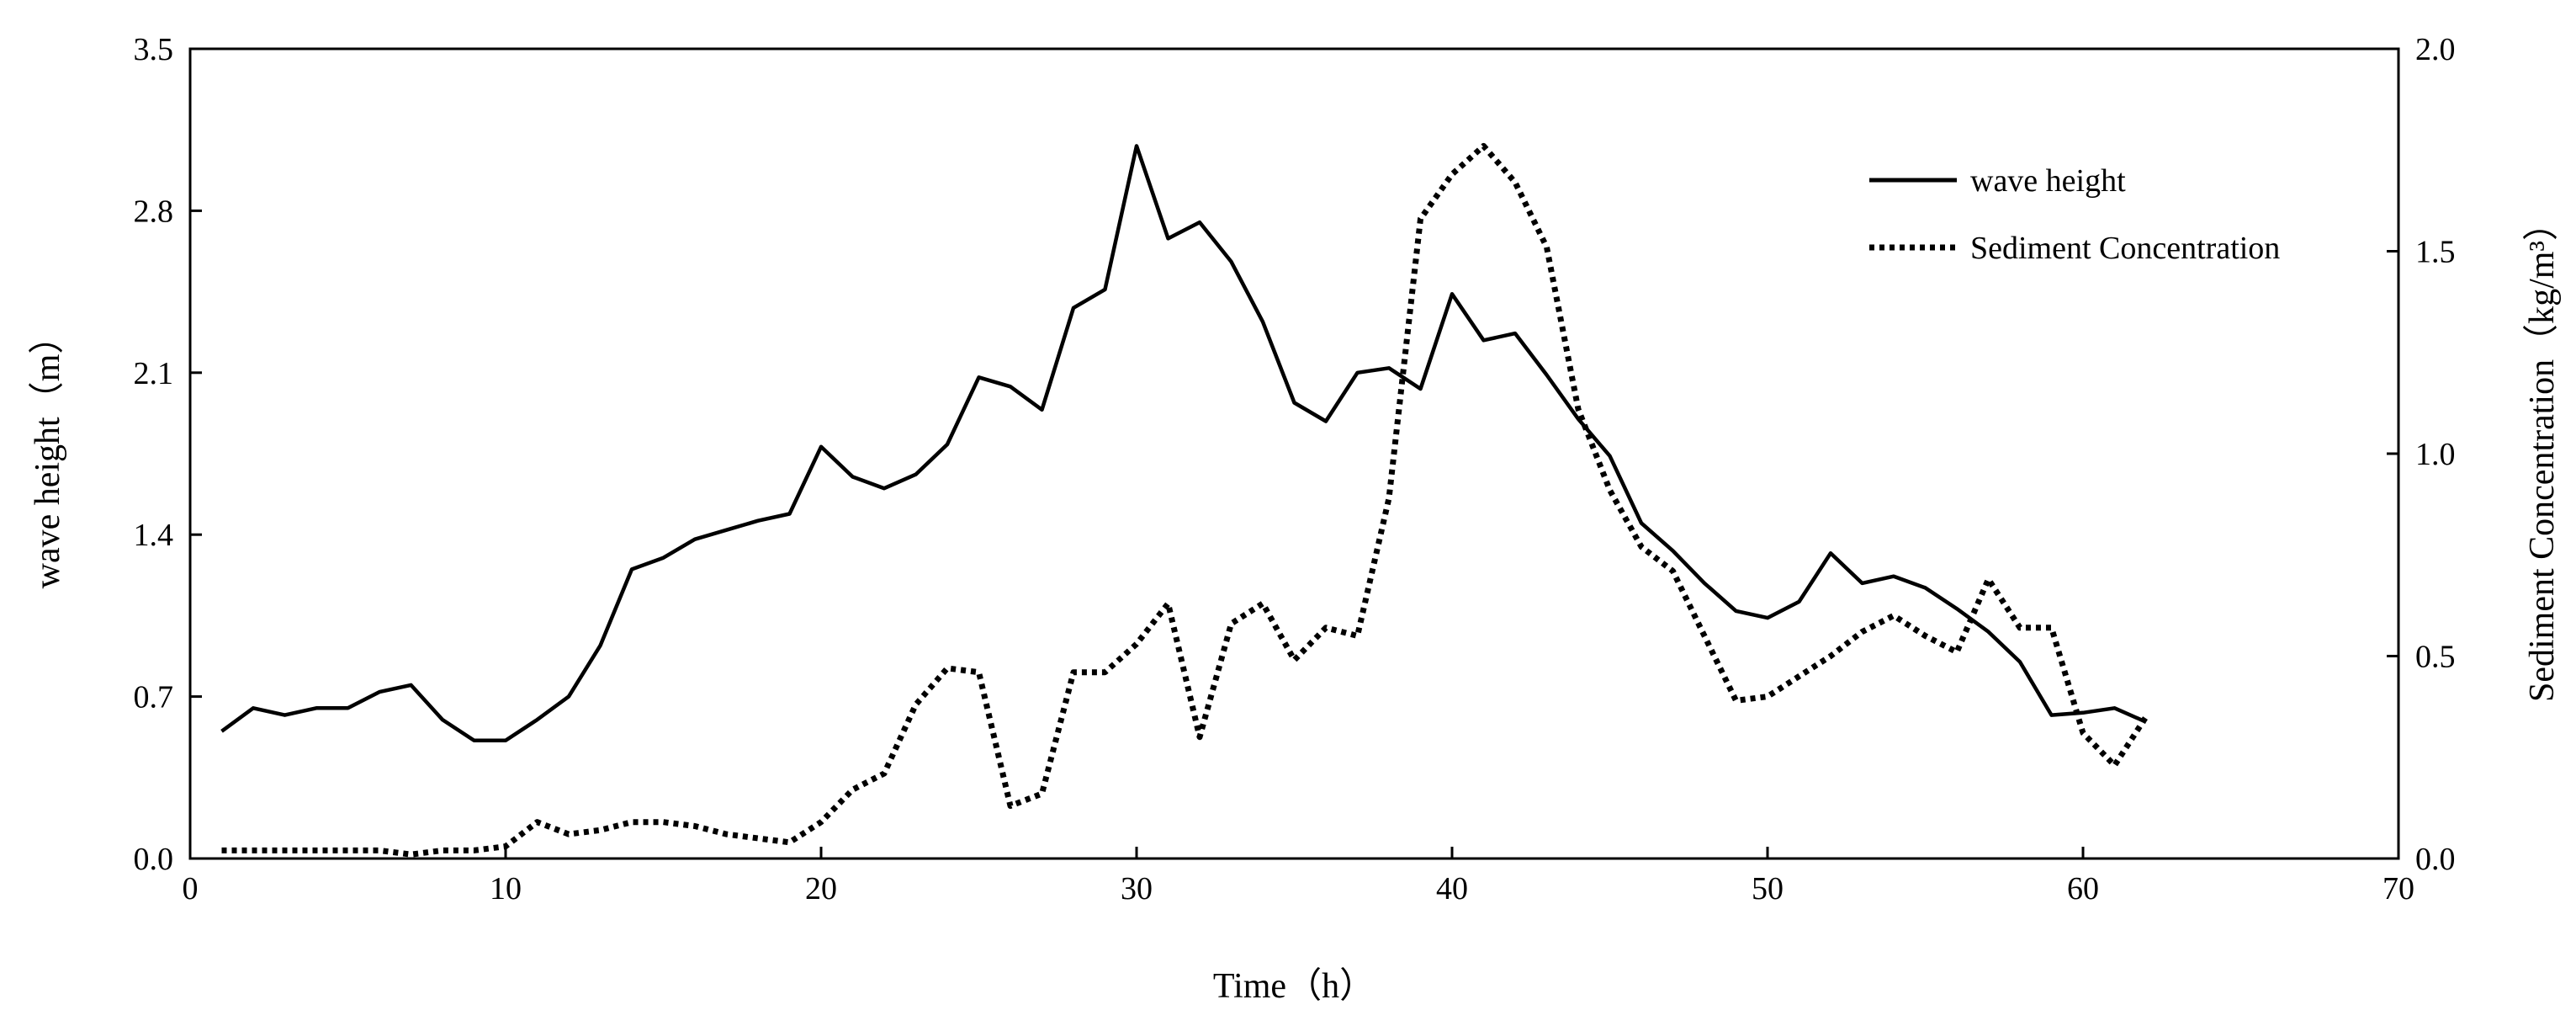 The image size is (2576, 1026). Describe the element at coordinates (2435, 49) in the screenshot. I see `y-right-tick-label: 2.0` at that location.